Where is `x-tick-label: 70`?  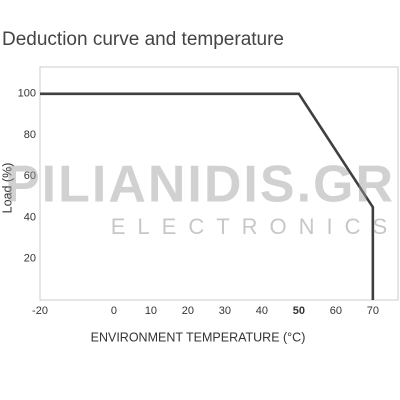 x-tick-label: 70 is located at coordinates (373, 311).